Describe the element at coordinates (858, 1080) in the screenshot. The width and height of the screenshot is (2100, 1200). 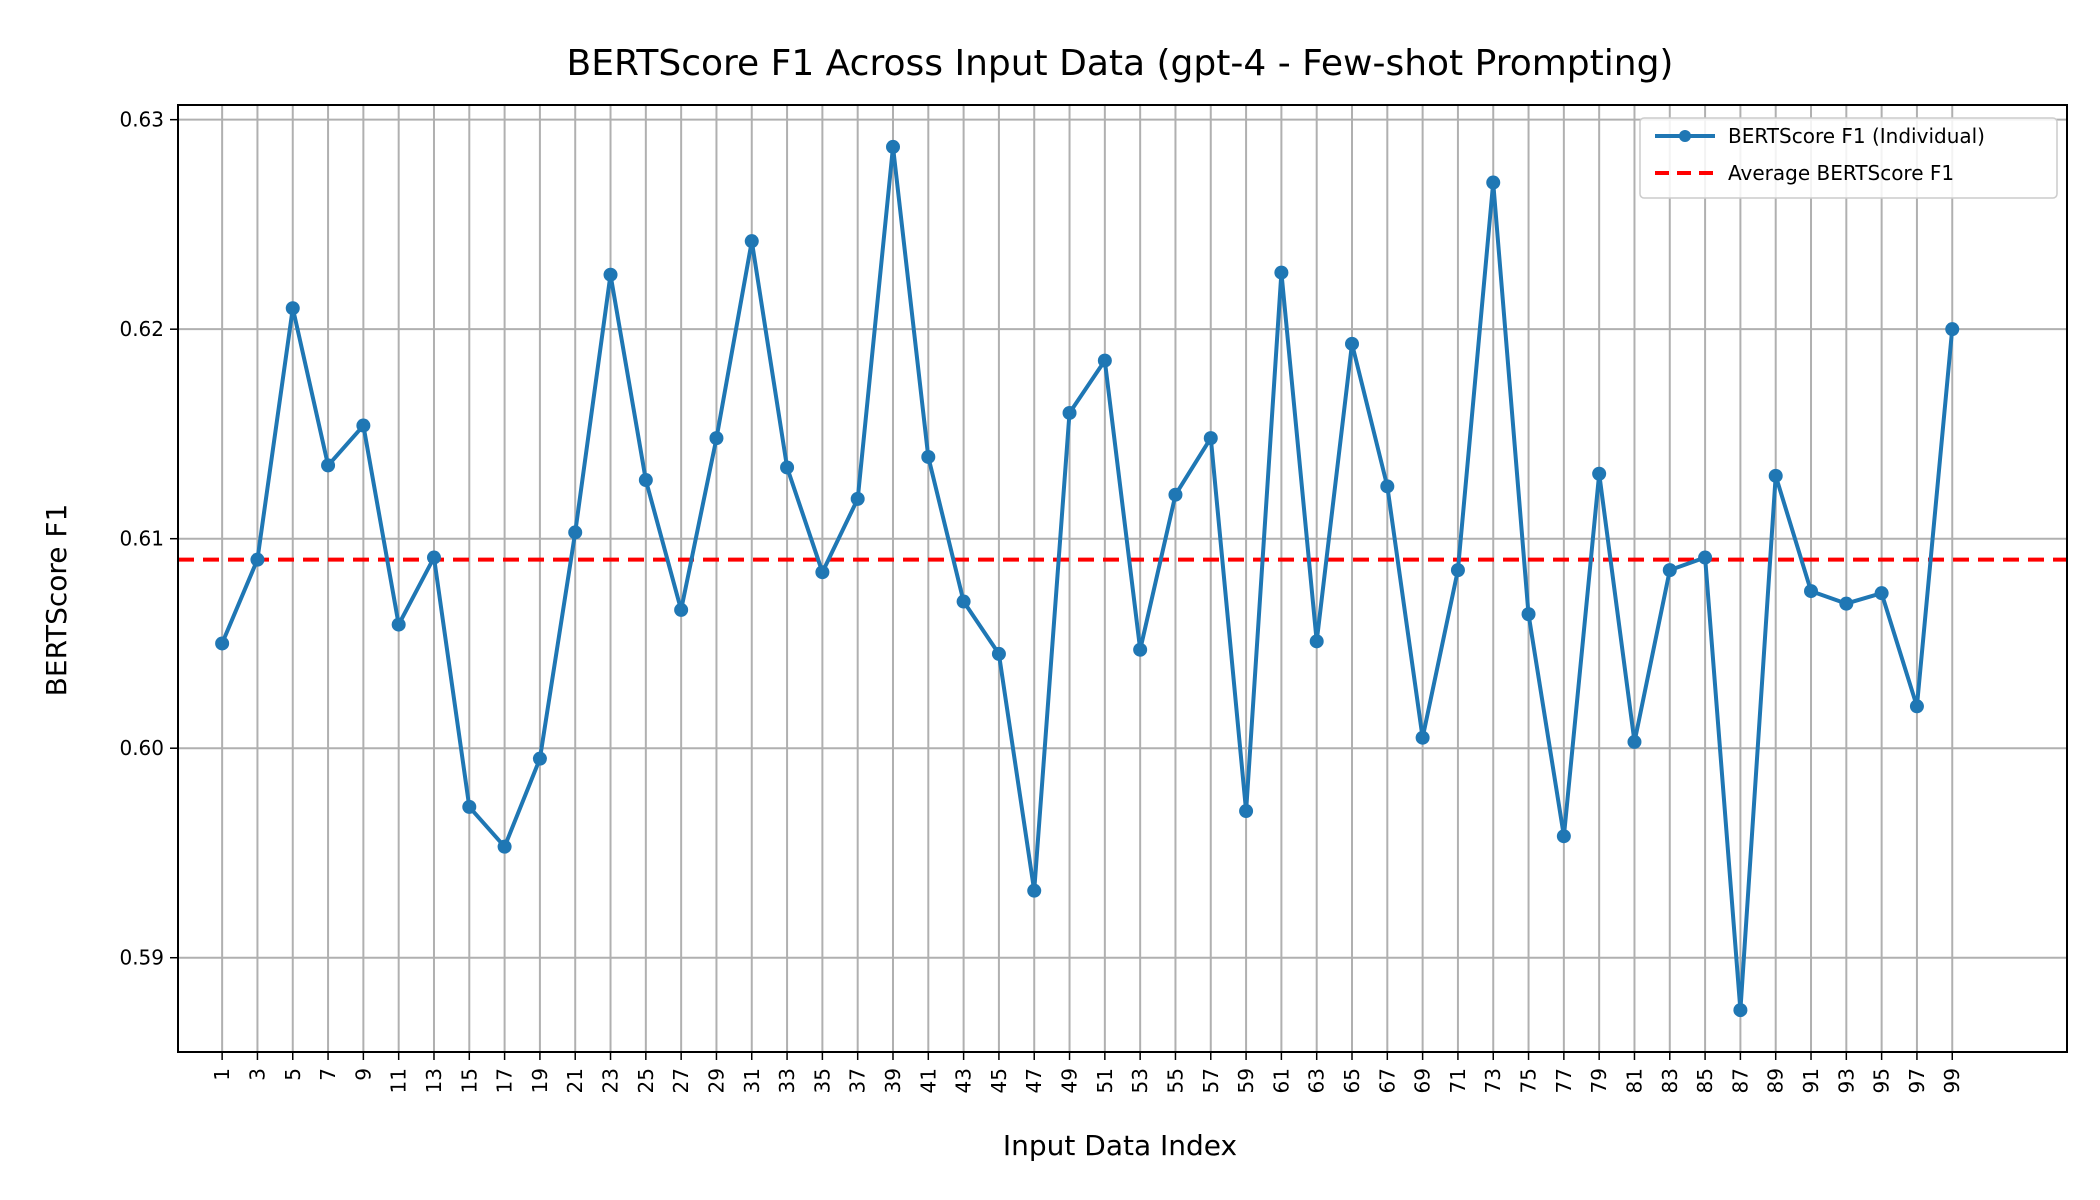
I see `x-tick-label: 37` at that location.